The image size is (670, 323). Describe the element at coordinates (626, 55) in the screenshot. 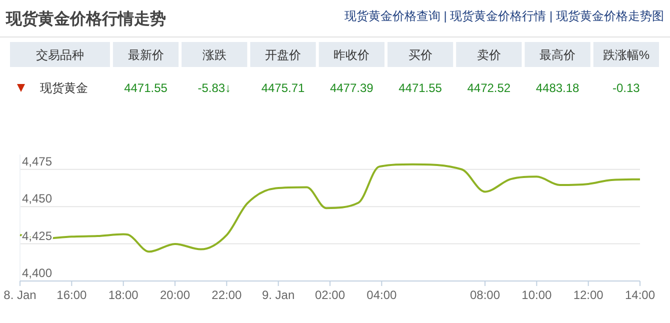

I see `text: 跌涨幅%` at that location.